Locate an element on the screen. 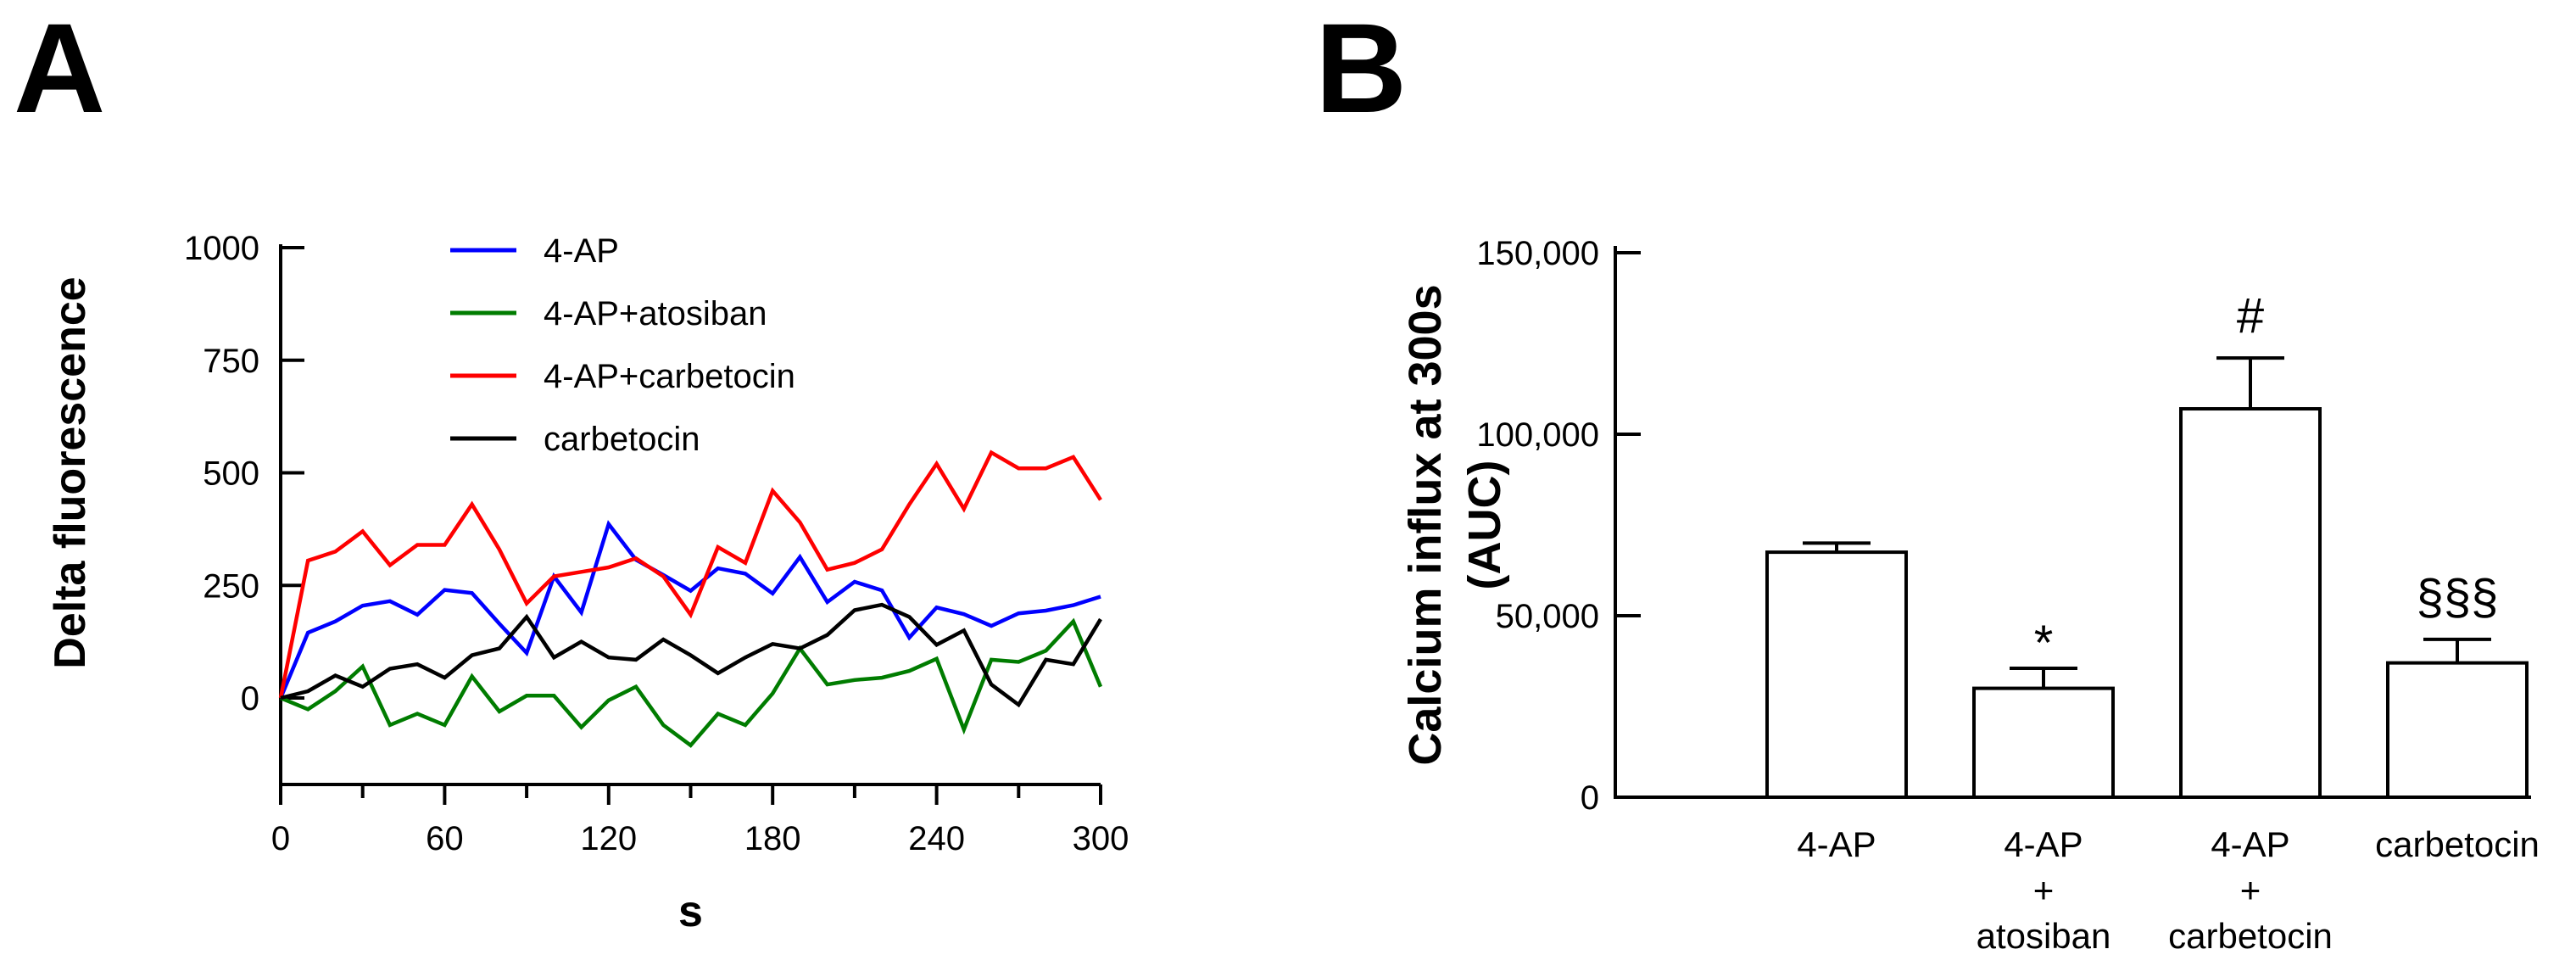 The width and height of the screenshot is (2576, 977). series-line-4-AP is located at coordinates (689, 609).